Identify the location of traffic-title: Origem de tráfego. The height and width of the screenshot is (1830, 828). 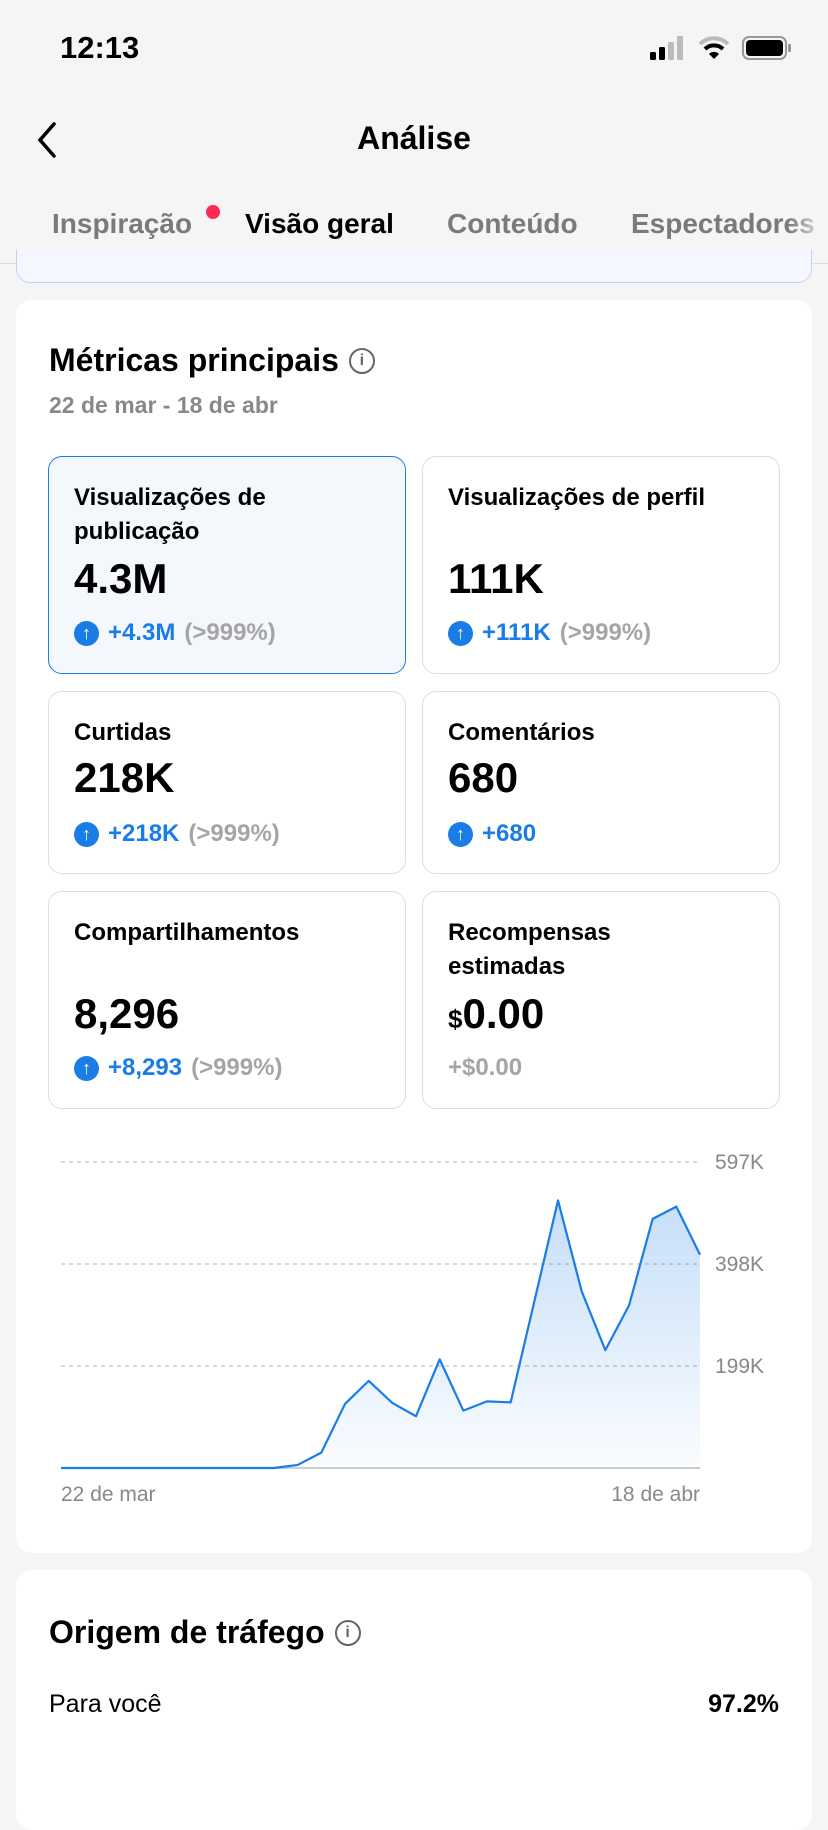
(187, 1632).